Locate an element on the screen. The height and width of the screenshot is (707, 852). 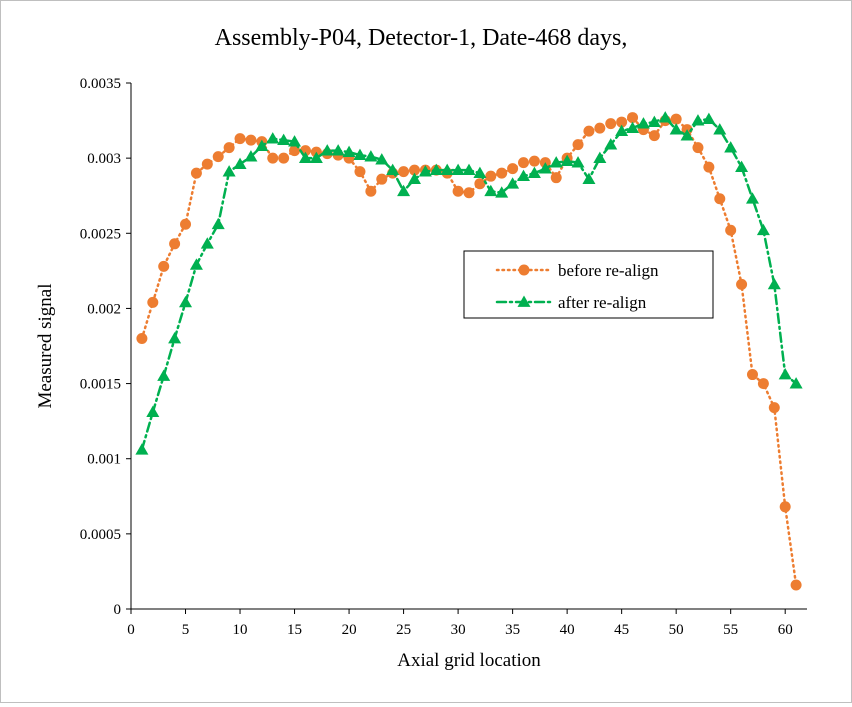
y-tick-label: 0.0035 is located at coordinates (100, 84).